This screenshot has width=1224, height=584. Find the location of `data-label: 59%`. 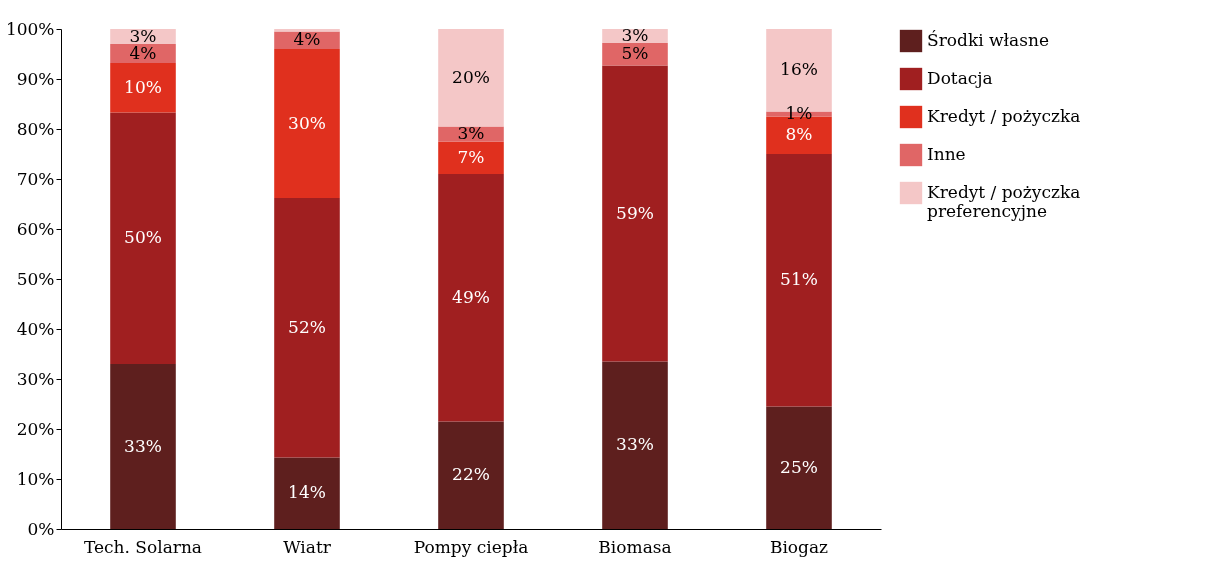

data-label: 59% is located at coordinates (635, 212).